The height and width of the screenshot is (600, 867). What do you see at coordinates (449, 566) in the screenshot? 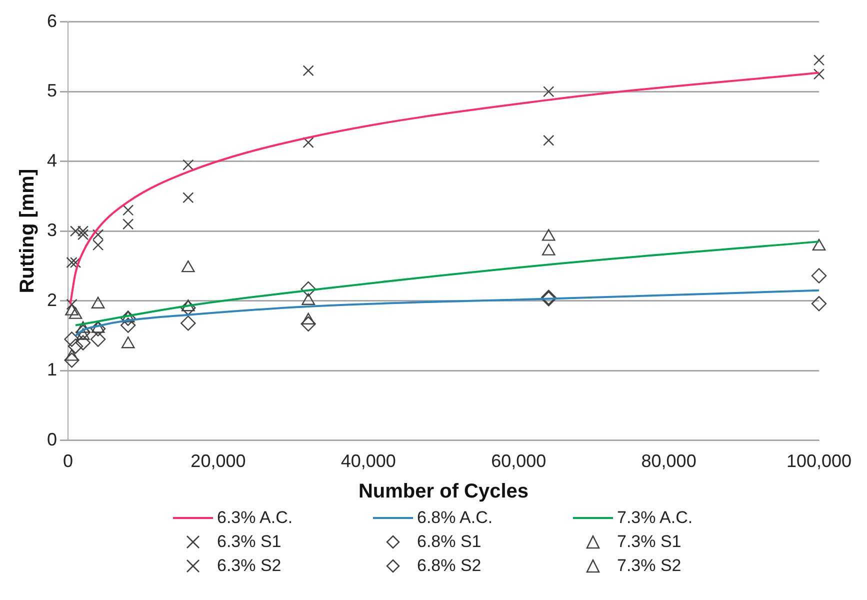
I see `legend-label: 6.8% S2` at bounding box center [449, 566].